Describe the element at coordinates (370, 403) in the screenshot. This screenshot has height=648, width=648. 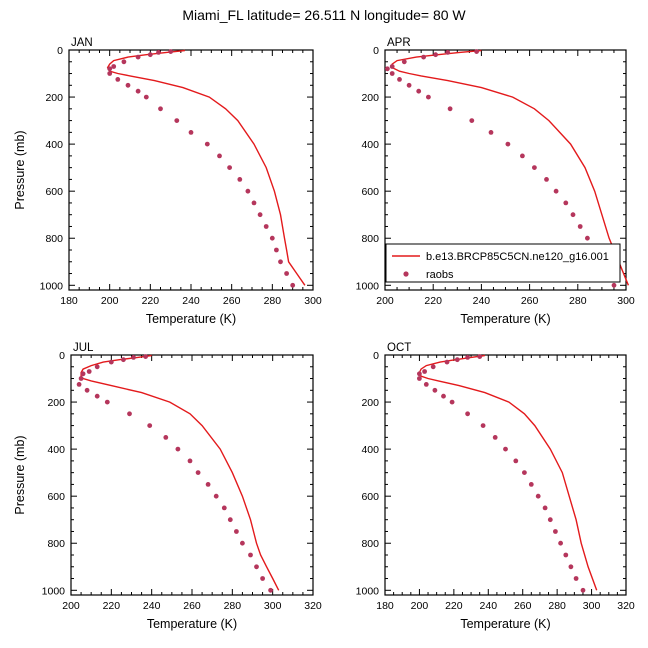
I see `y-tick-label: 200` at that location.